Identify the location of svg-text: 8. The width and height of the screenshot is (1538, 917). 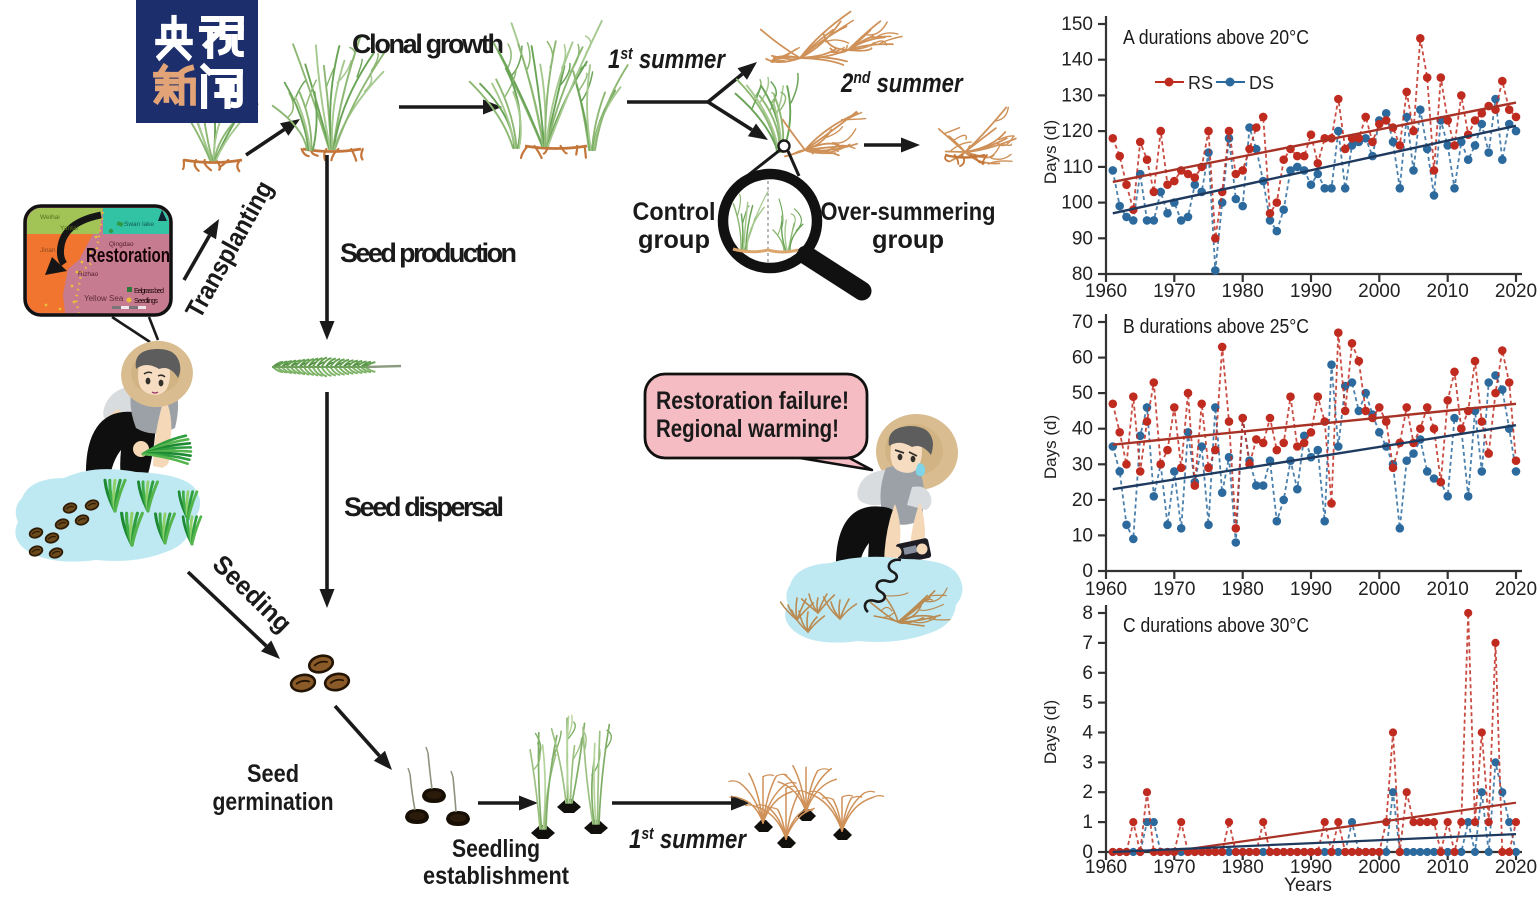
(1087, 613).